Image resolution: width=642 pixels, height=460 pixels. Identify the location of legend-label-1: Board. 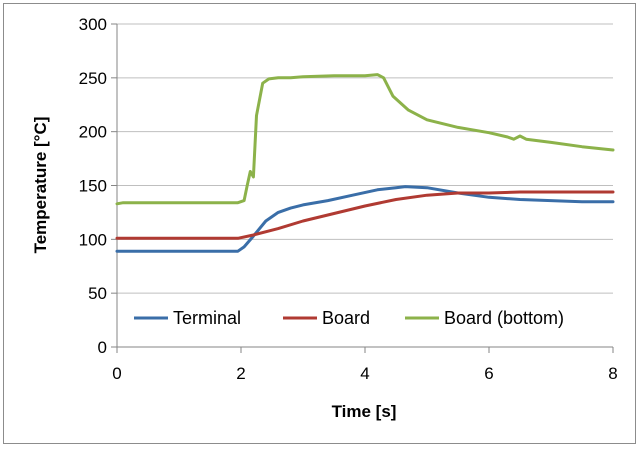
(346, 318).